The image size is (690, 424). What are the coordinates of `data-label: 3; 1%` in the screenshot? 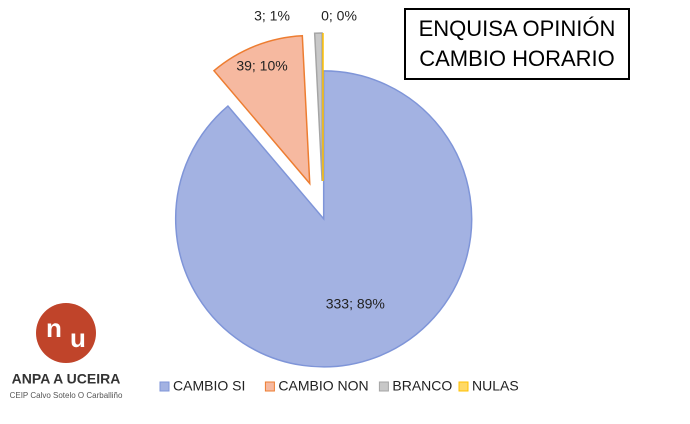 It's located at (272, 16).